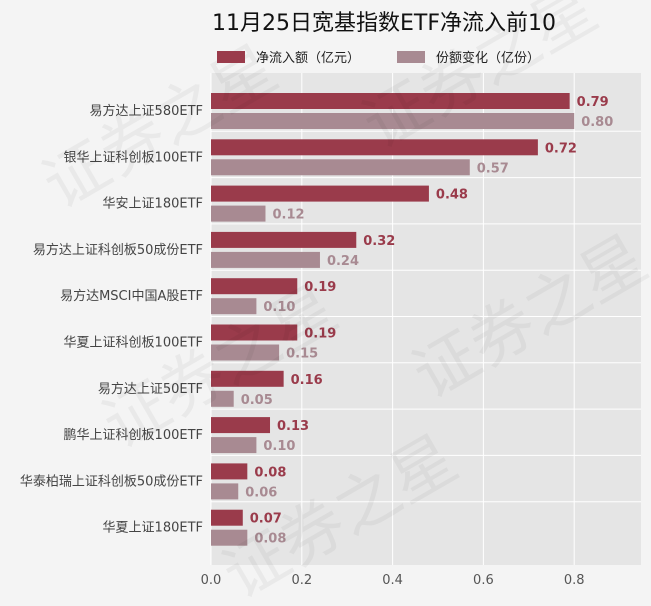 This screenshot has width=651, height=606. What do you see at coordinates (561, 148) in the screenshot?
I see `value-label-net-inflow: 0.72` at bounding box center [561, 148].